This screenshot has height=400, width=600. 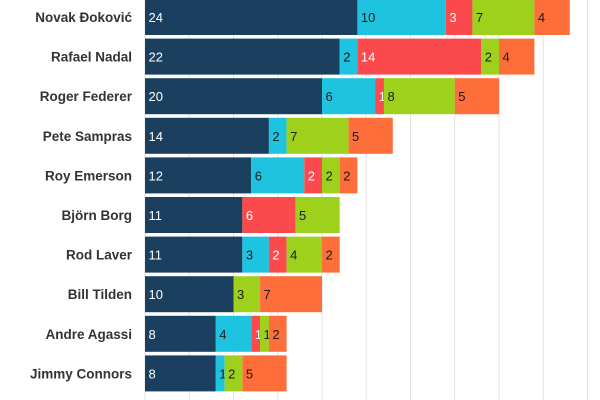 What do you see at coordinates (258, 175) in the screenshot?
I see `bar-value-label: 6` at bounding box center [258, 175].